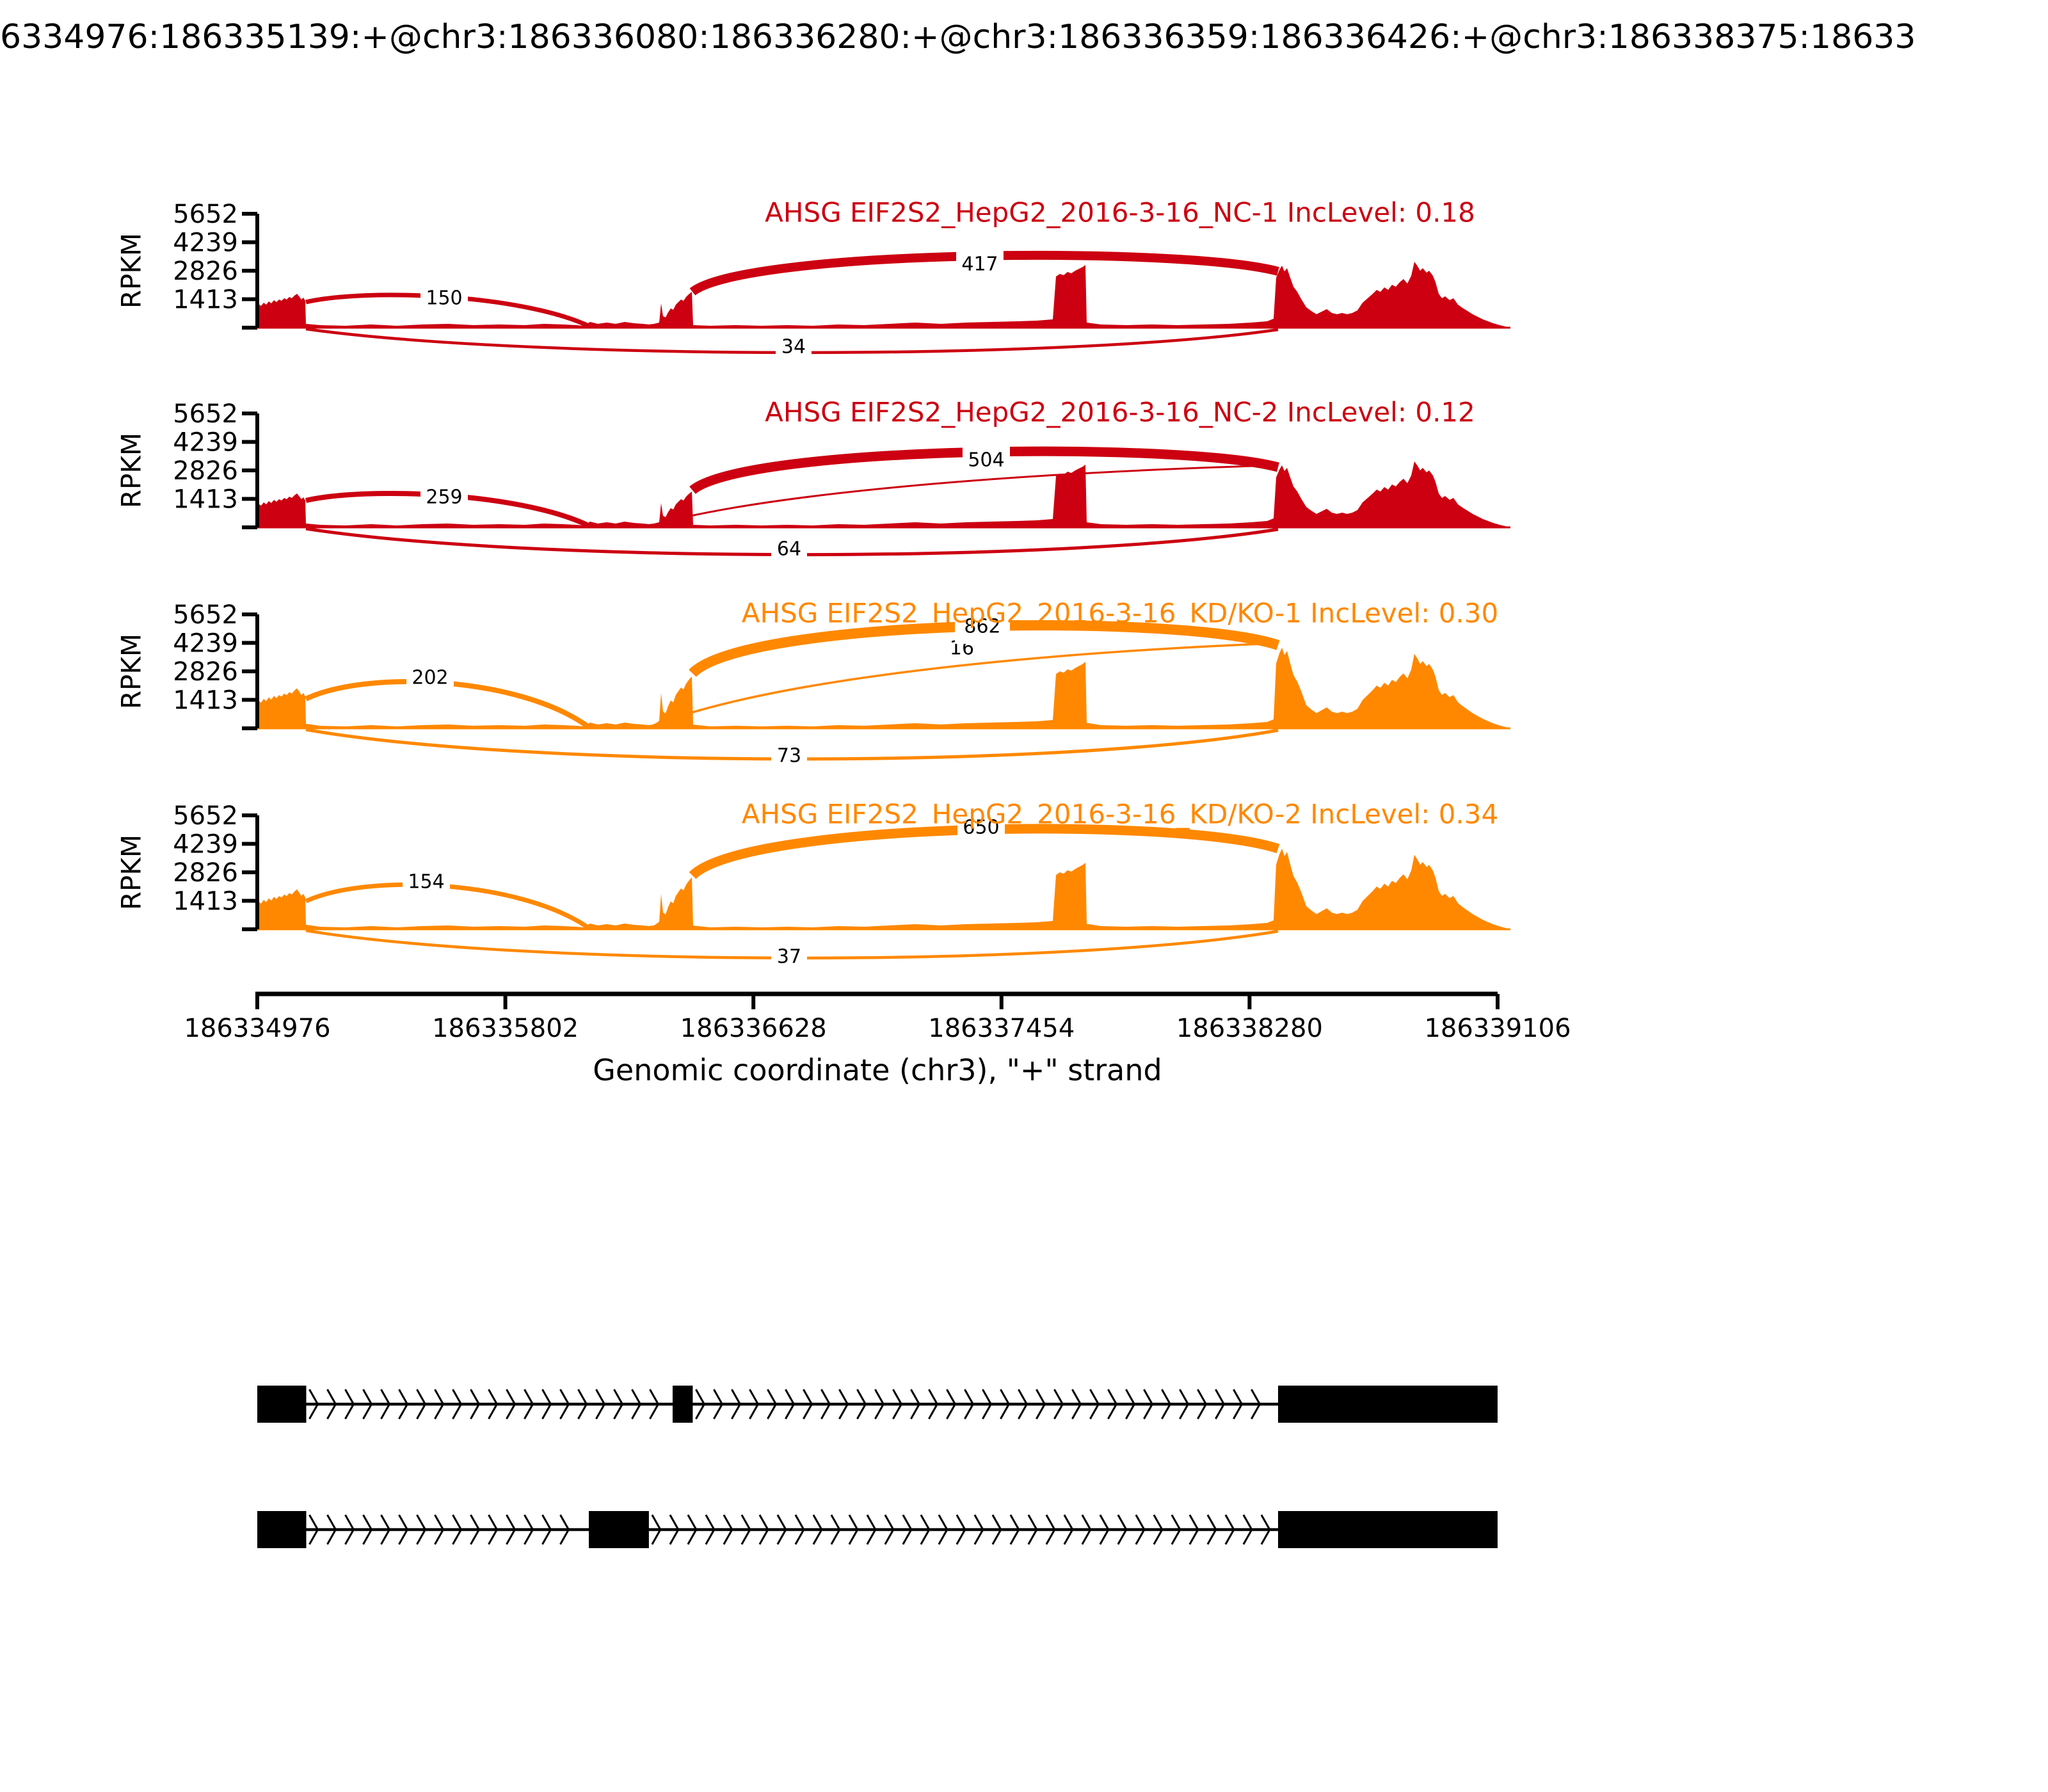  What do you see at coordinates (793, 347) in the screenshot?
I see `junction-count-label: 34` at bounding box center [793, 347].